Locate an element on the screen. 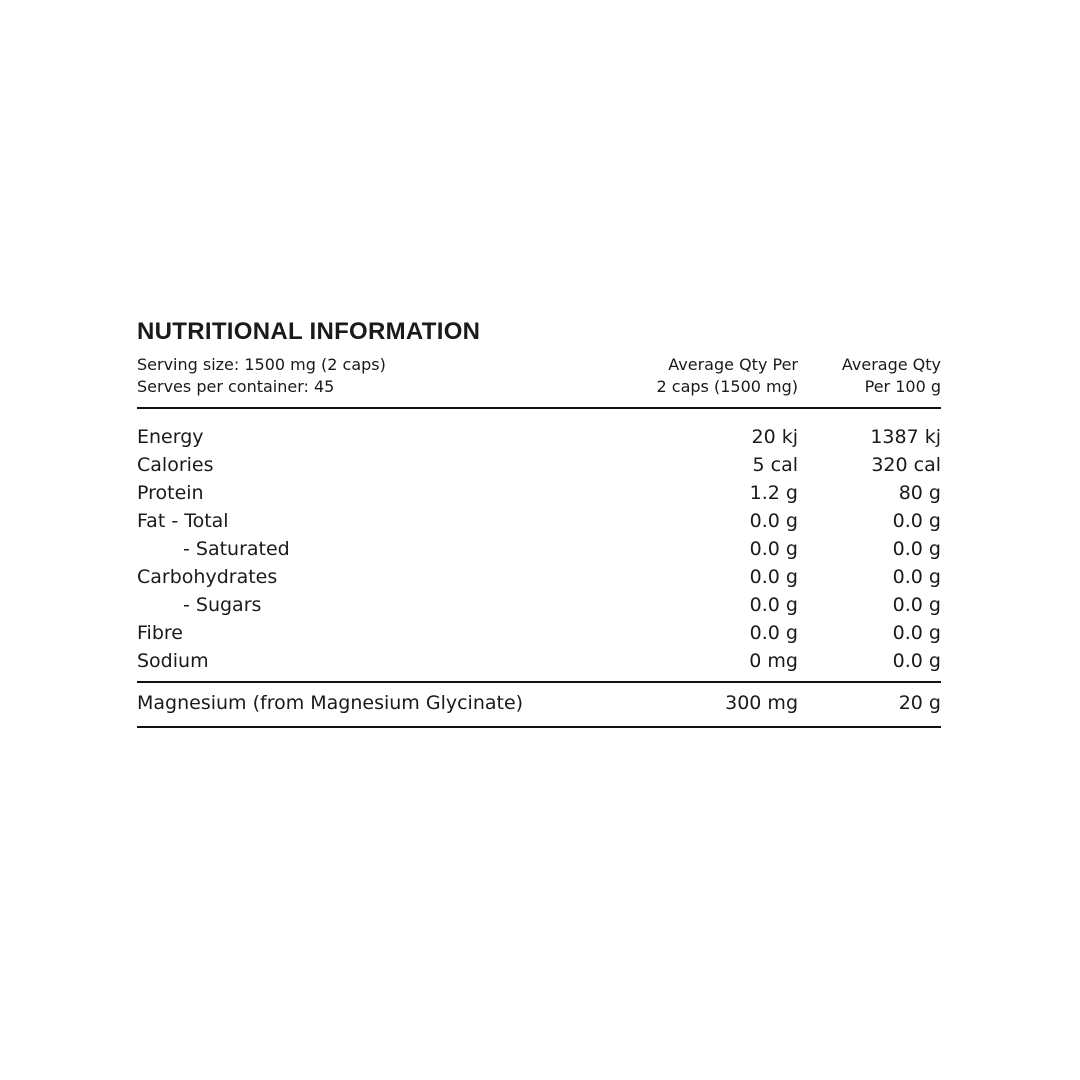 This screenshot has width=1080, height=1080. table-row: - Saturated 0.0 g 0.0 g is located at coordinates (539, 549).